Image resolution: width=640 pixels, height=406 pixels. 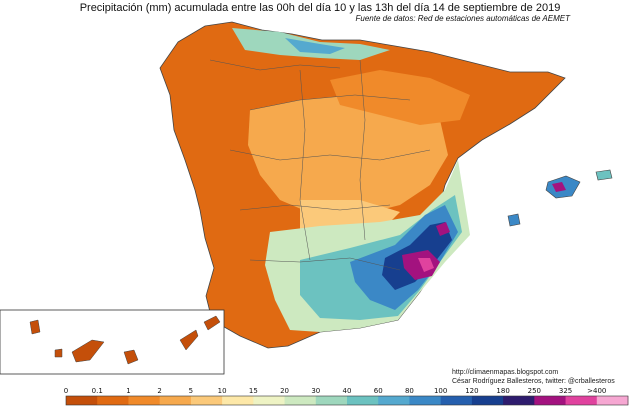 What do you see at coordinates (159, 391) in the screenshot?
I see `legend-label: 2` at bounding box center [159, 391].